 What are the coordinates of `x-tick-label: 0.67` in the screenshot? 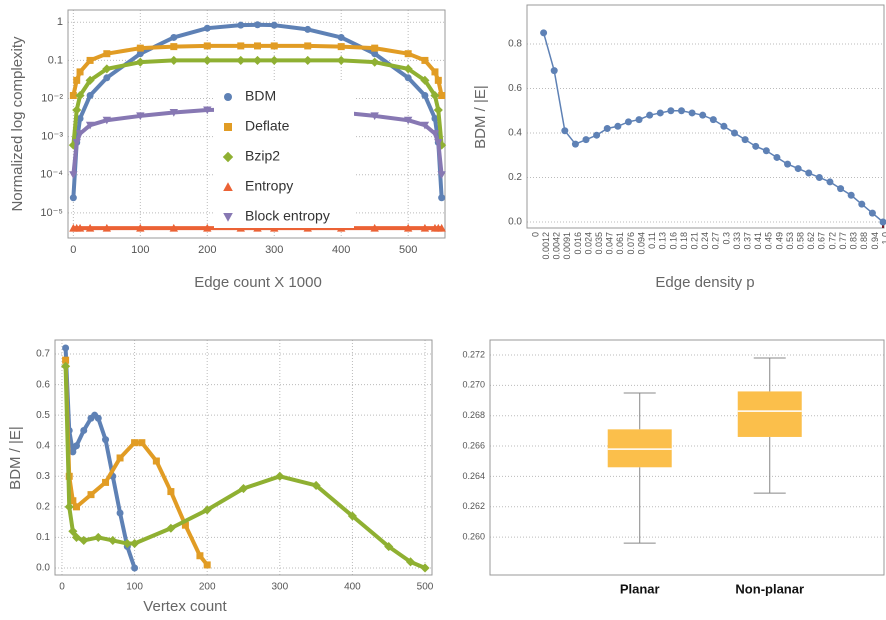 It's located at (822, 241).